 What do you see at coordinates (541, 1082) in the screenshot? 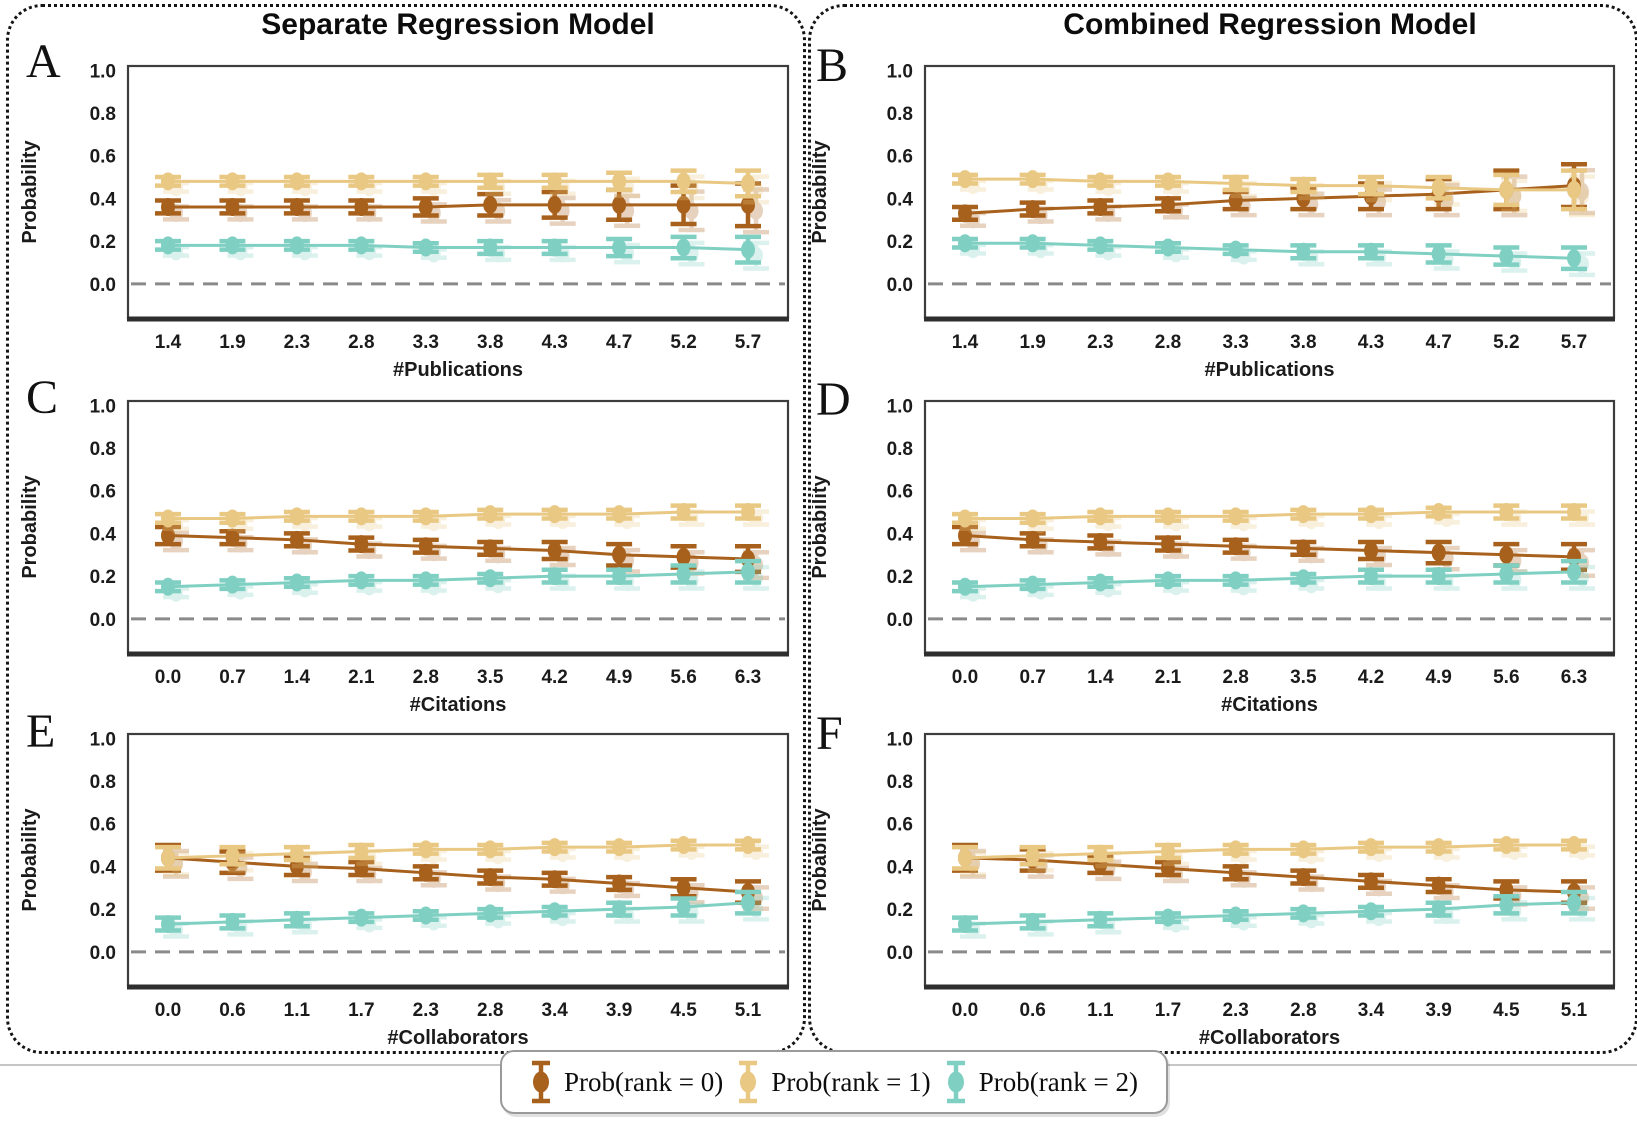
I see `errorbar-rank0-icon` at bounding box center [541, 1082].